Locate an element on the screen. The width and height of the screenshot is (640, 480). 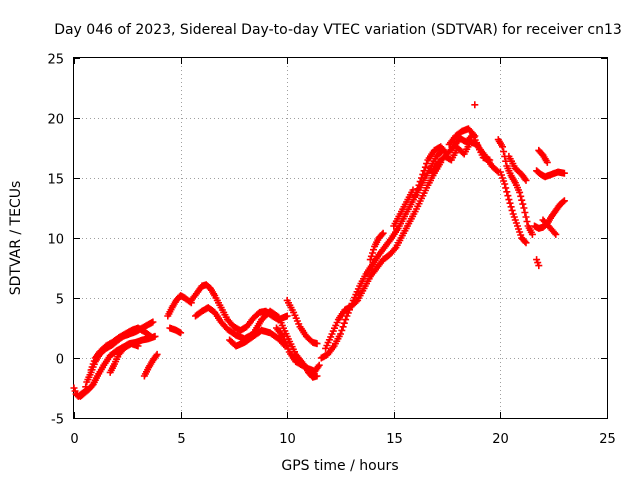
x-tick-label: 20 is located at coordinates (500, 439).